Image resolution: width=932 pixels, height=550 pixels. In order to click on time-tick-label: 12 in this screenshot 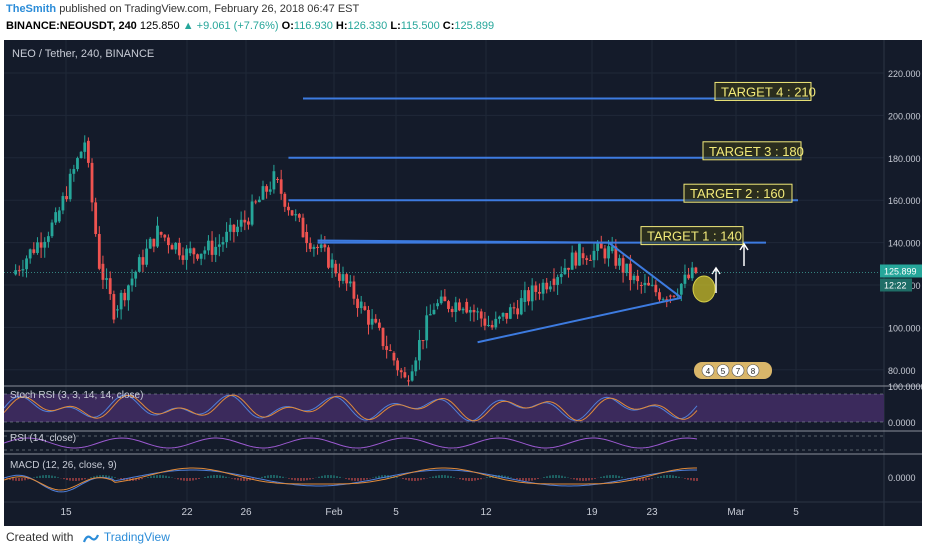, I will do `click(486, 512)`.